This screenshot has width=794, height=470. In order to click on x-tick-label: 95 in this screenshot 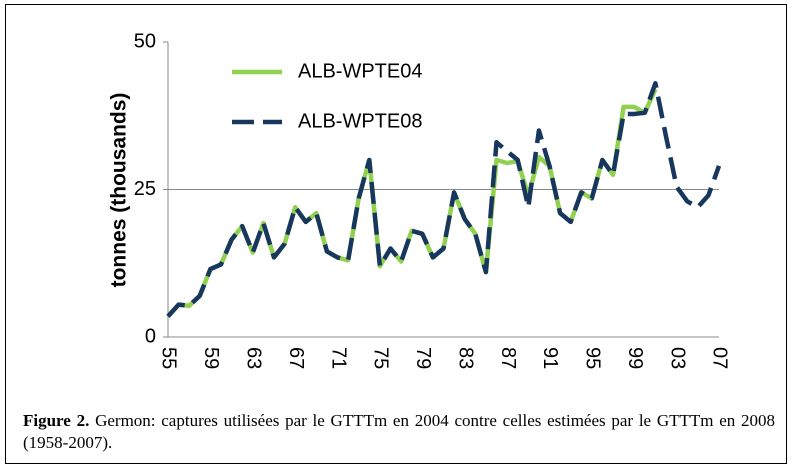, I will do `click(593, 358)`.